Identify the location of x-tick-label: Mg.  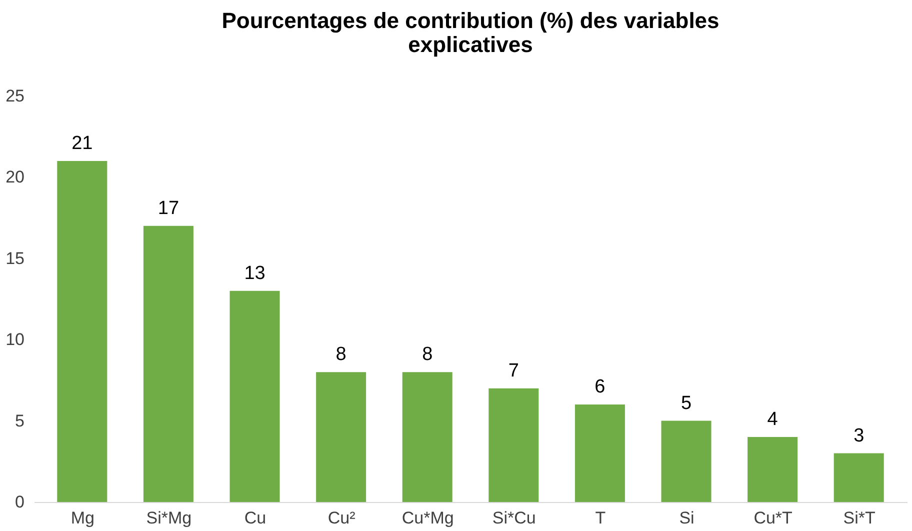
(82, 518).